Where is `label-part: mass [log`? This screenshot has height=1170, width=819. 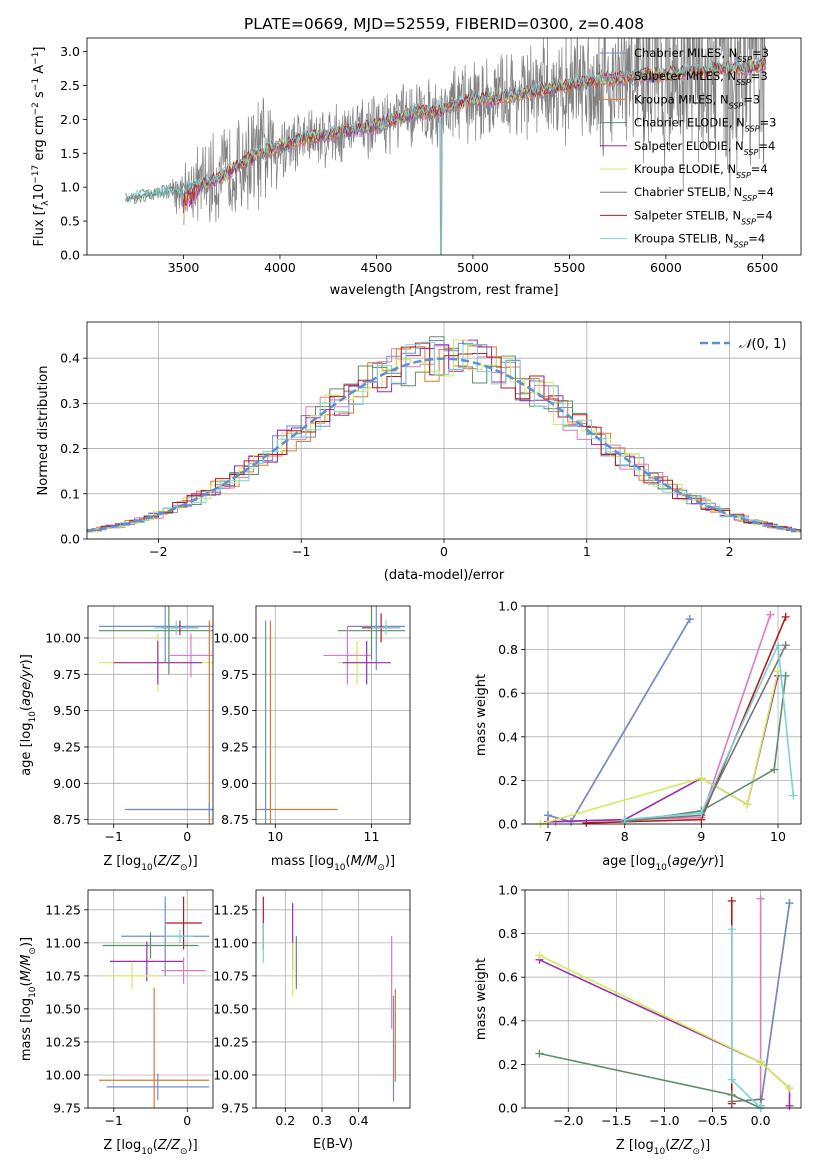
label-part: mass [log is located at coordinates (302, 861).